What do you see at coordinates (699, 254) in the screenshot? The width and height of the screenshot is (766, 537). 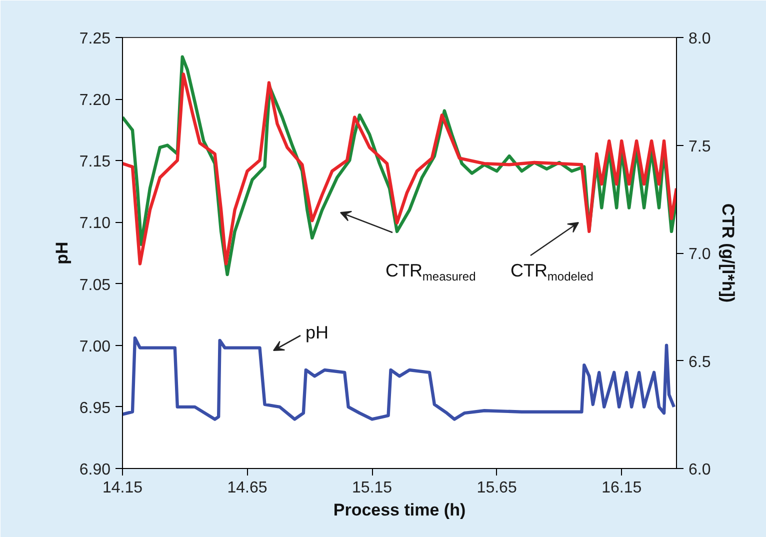 I see `y2-tick-label: 7.0` at bounding box center [699, 254].